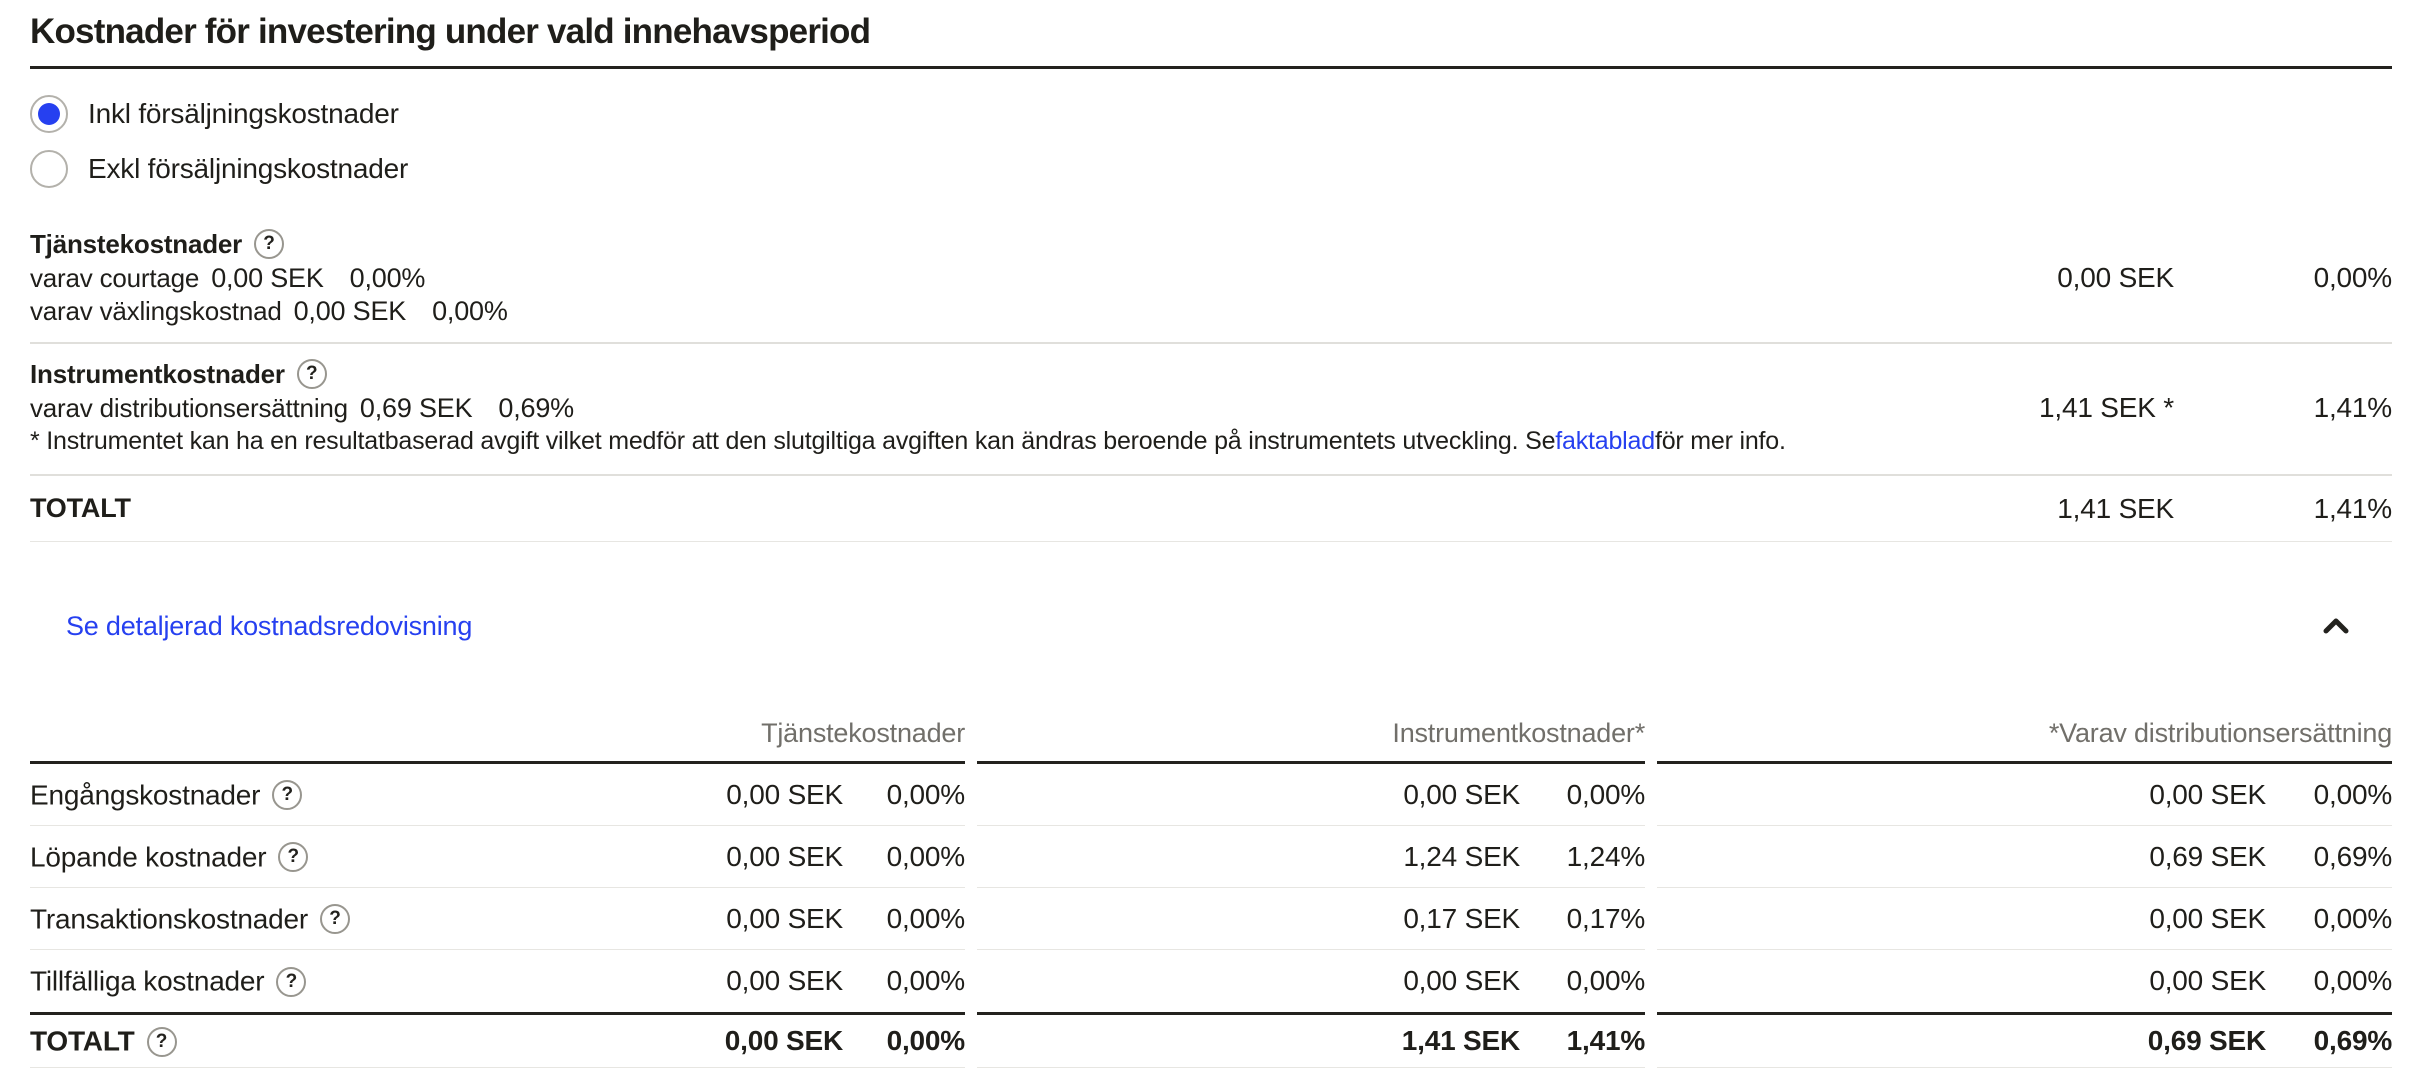 Image resolution: width=2412 pixels, height=1076 pixels. Describe the element at coordinates (248, 168) in the screenshot. I see `radio-label: Exkl försäljningskostnader` at that location.